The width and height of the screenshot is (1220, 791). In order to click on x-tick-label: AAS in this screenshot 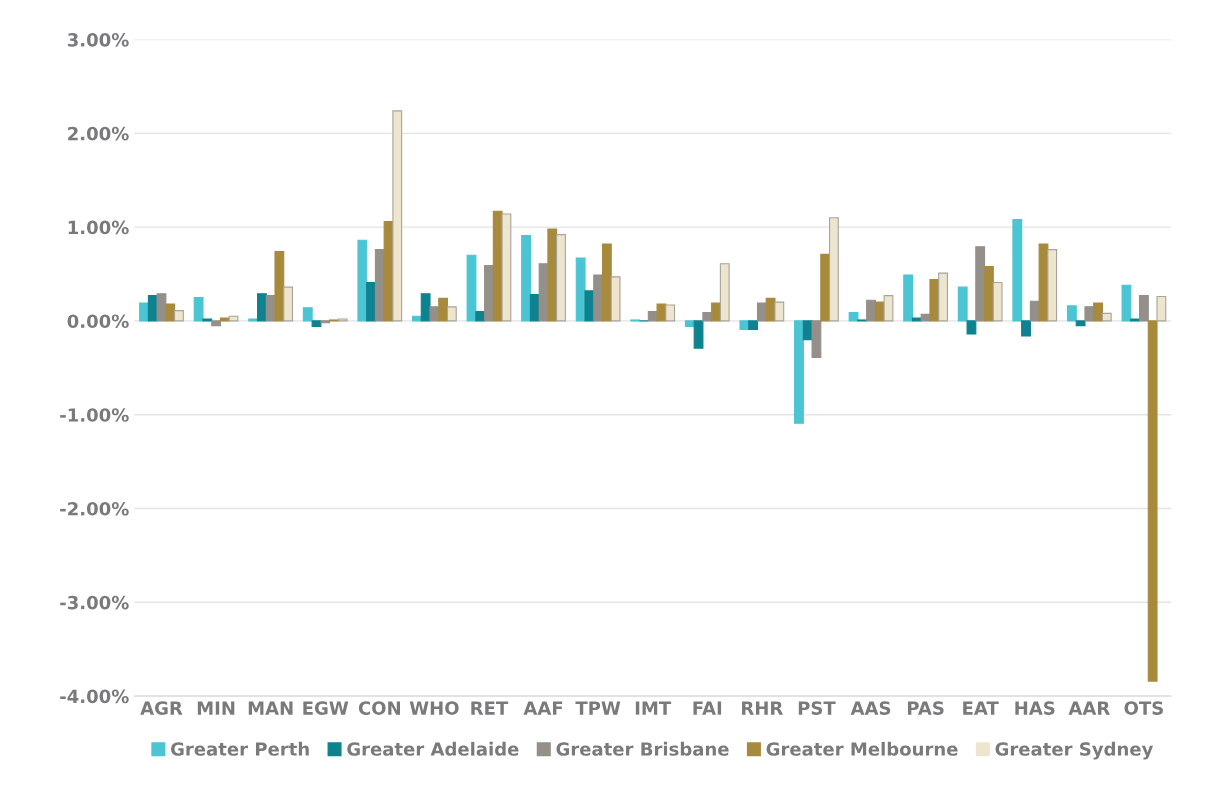, I will do `click(870, 708)`.